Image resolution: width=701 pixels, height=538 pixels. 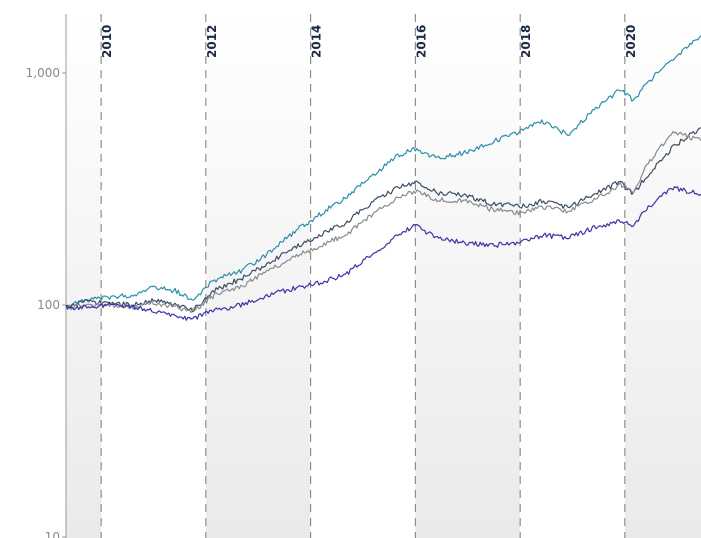 What do you see at coordinates (369, 41) in the screenshot?
I see `x-axis-ticks: 2010 2012 2014 2016 2018 2020` at bounding box center [369, 41].